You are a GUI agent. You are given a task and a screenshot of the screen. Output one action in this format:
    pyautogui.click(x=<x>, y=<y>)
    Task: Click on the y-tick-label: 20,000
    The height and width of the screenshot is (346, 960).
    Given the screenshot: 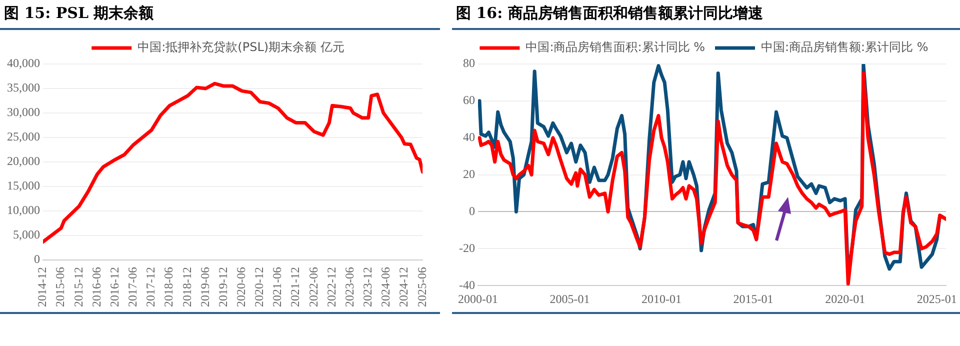 What is the action you would take?
    pyautogui.click(x=23, y=161)
    